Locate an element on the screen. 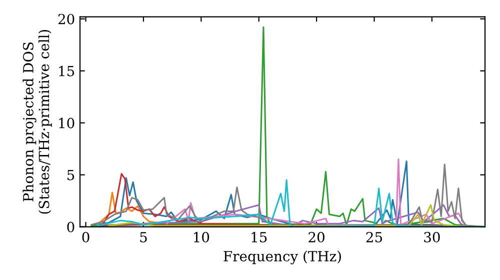 This screenshot has height=280, width=500. y-tick-label: 10 is located at coordinates (66, 123).